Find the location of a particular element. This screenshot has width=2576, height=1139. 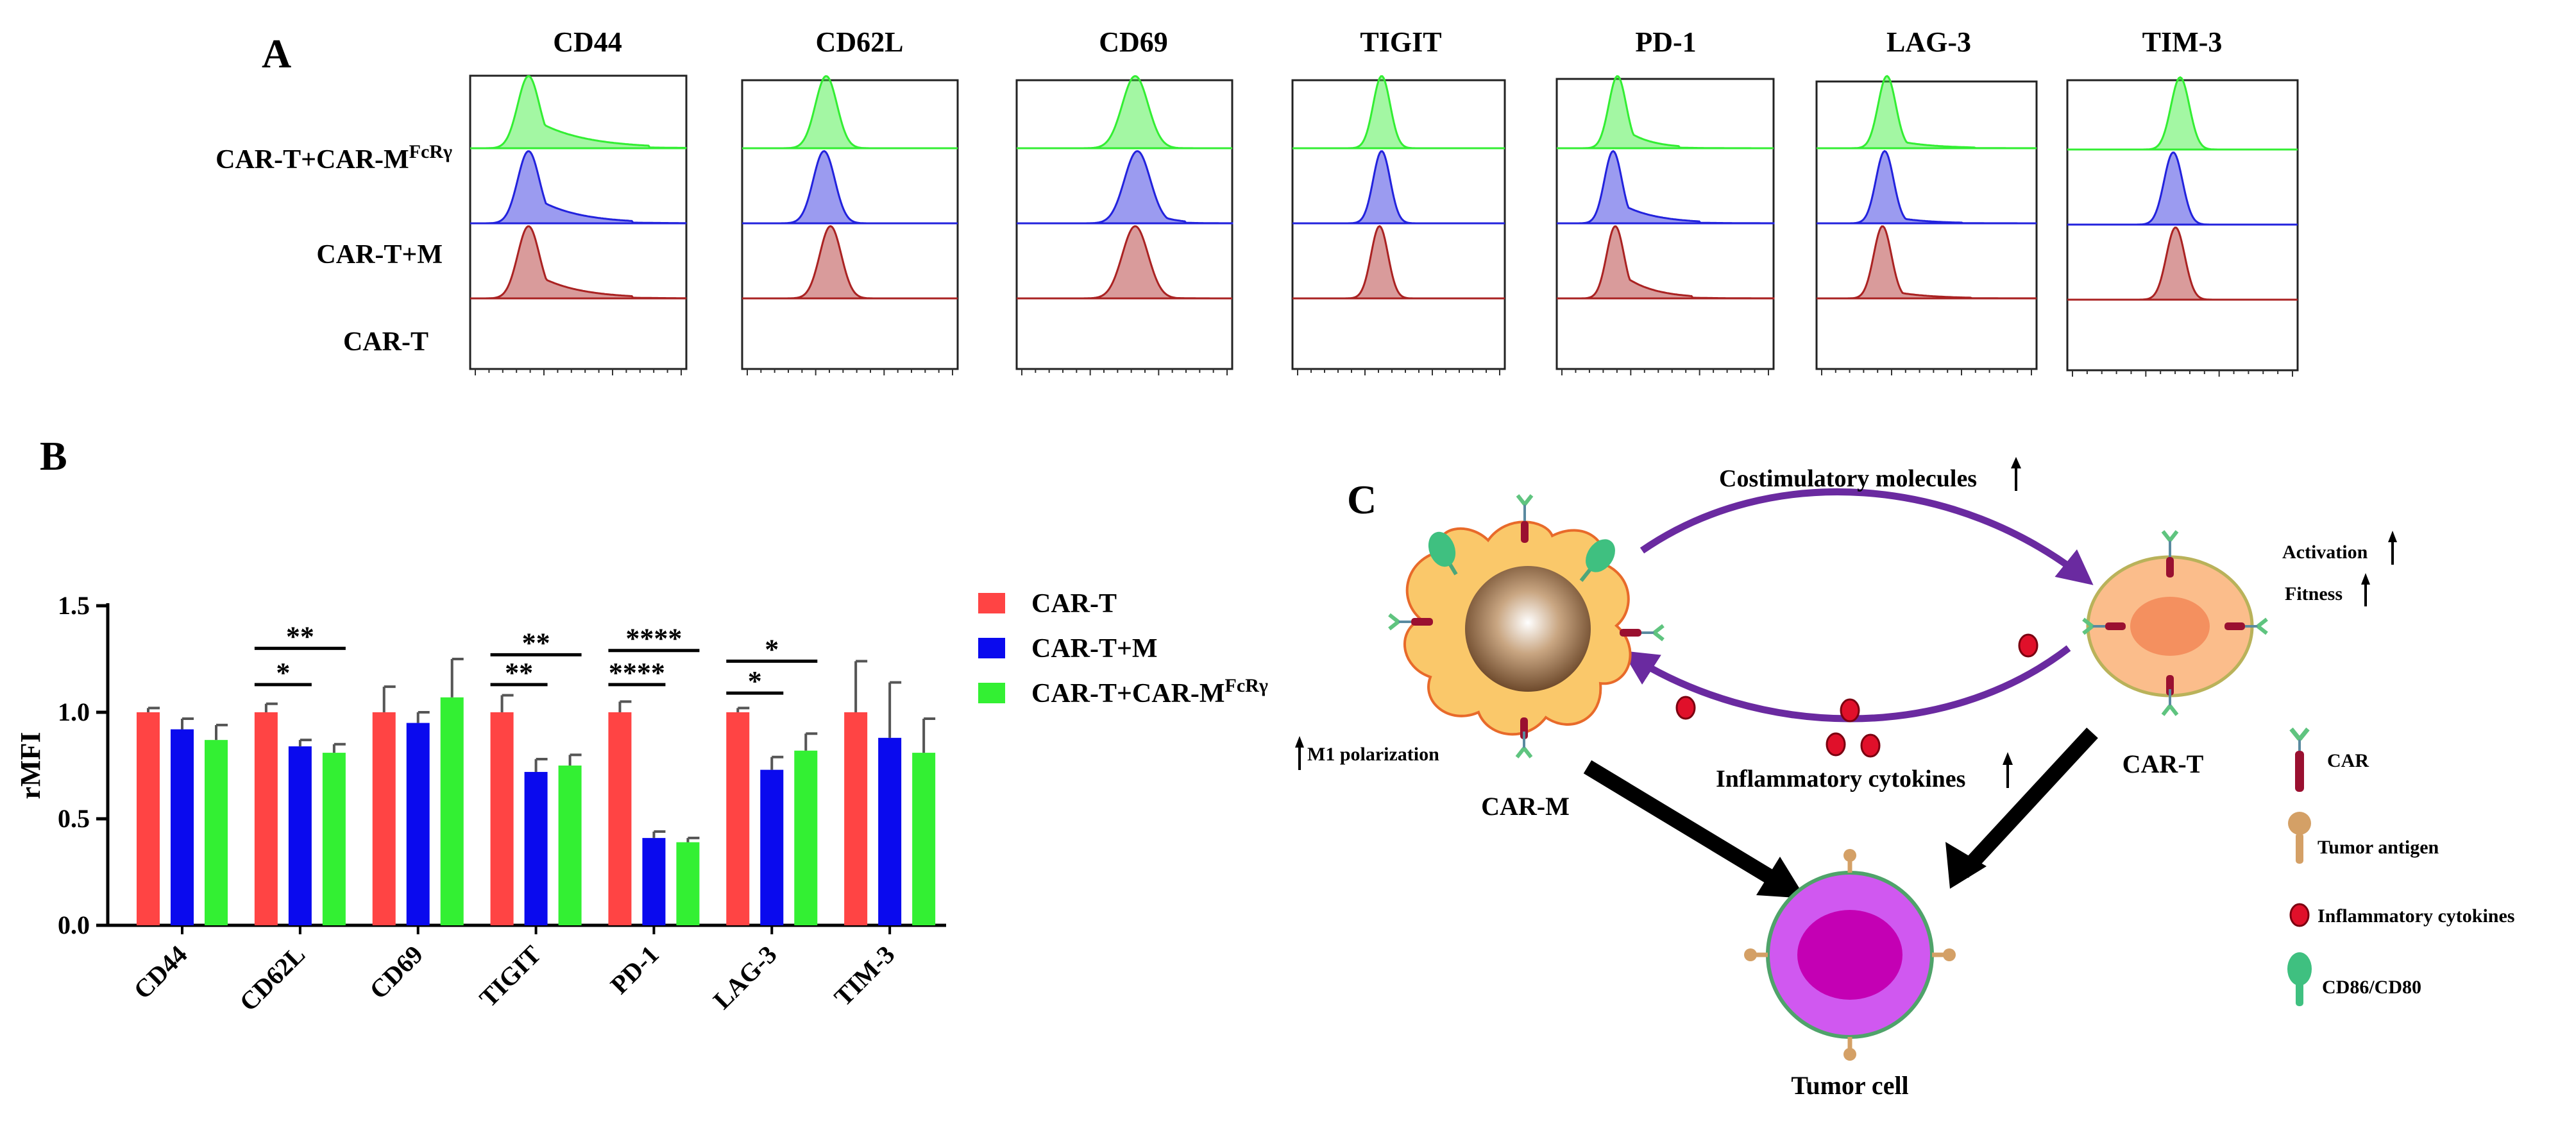

costim-arrow is located at coordinates (1867, 536).